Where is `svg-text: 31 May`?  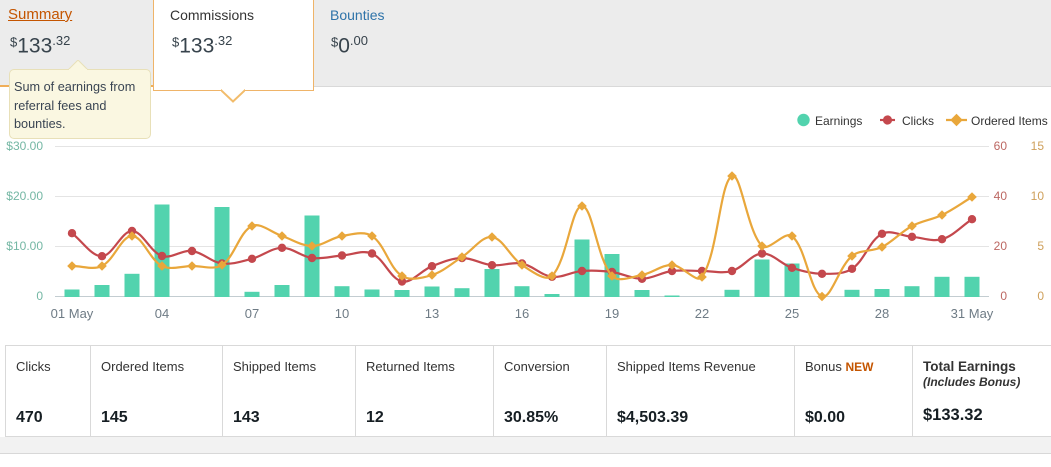 svg-text: 31 May is located at coordinates (972, 313).